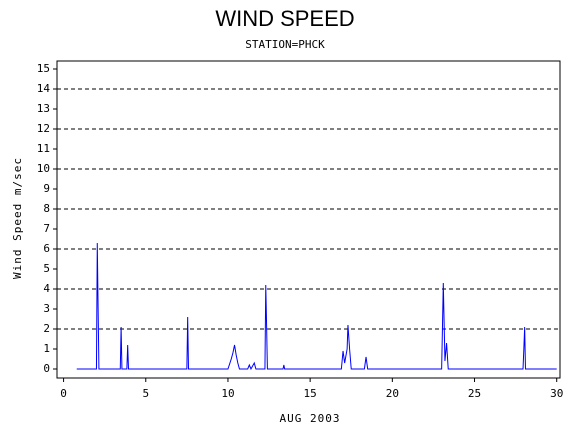 The height and width of the screenshot is (430, 570). I want to click on y-tick-label: 13, so click(43, 108).